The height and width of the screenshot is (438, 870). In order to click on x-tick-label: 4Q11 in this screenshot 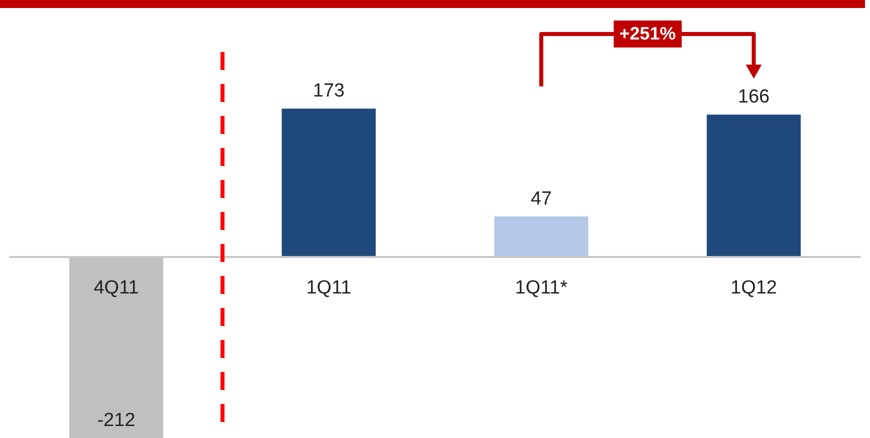, I will do `click(116, 288)`.